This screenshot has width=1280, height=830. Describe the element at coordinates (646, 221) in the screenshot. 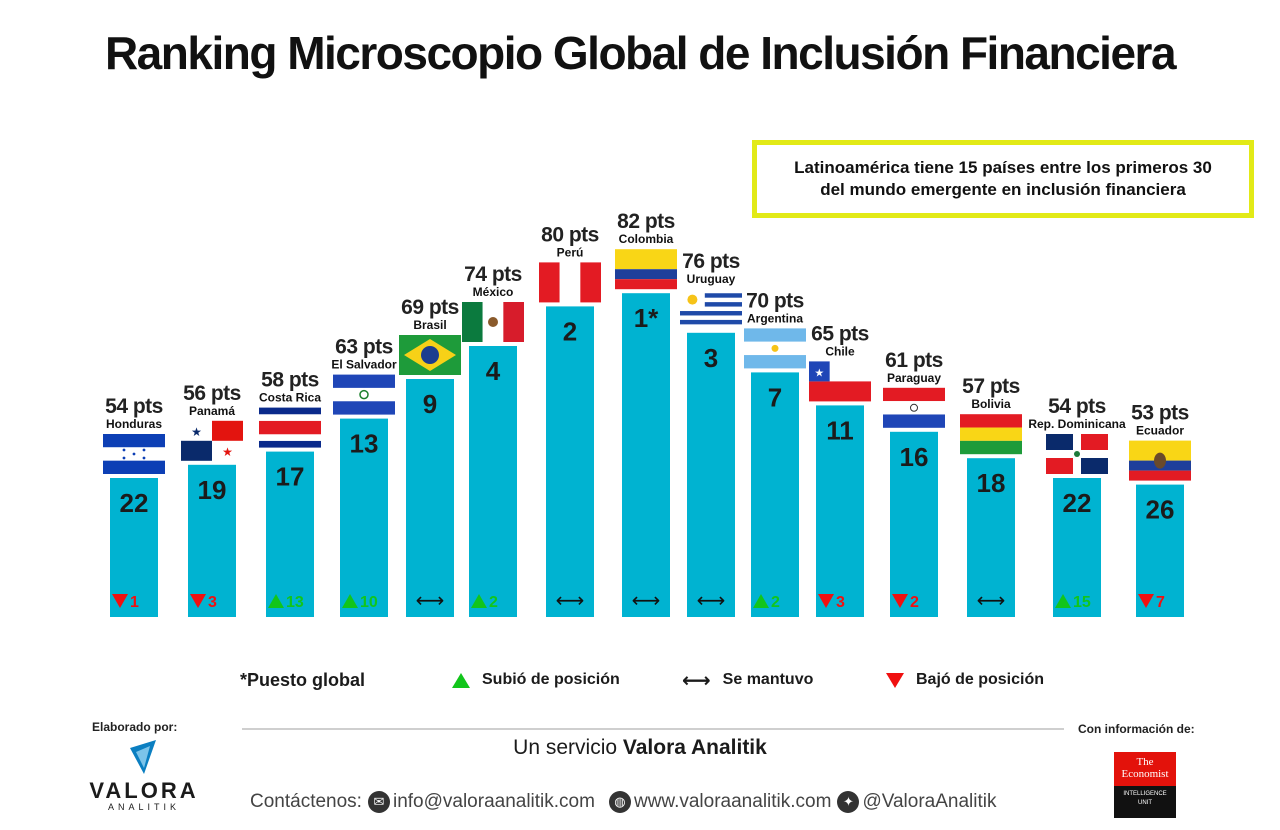

I see `points-label: 82 pts` at that location.